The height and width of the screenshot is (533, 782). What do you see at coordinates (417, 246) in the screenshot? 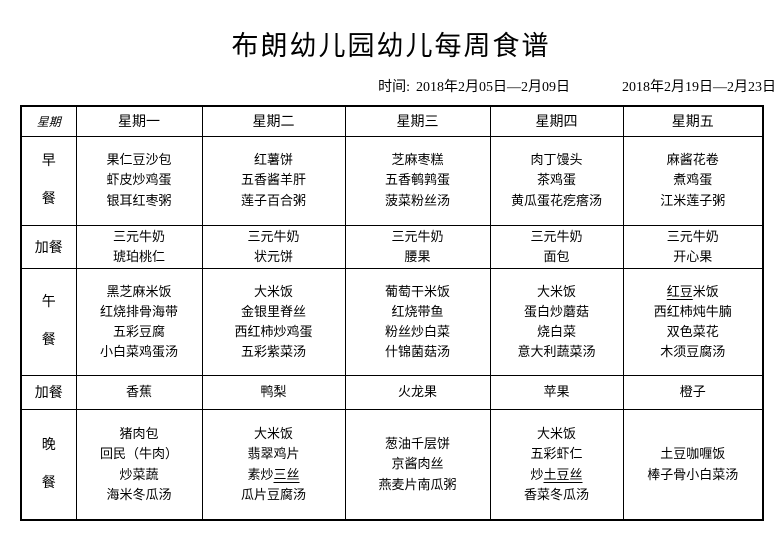
I see `cell-morning-snack-wednesday: 三元牛奶 腰果` at bounding box center [417, 246].